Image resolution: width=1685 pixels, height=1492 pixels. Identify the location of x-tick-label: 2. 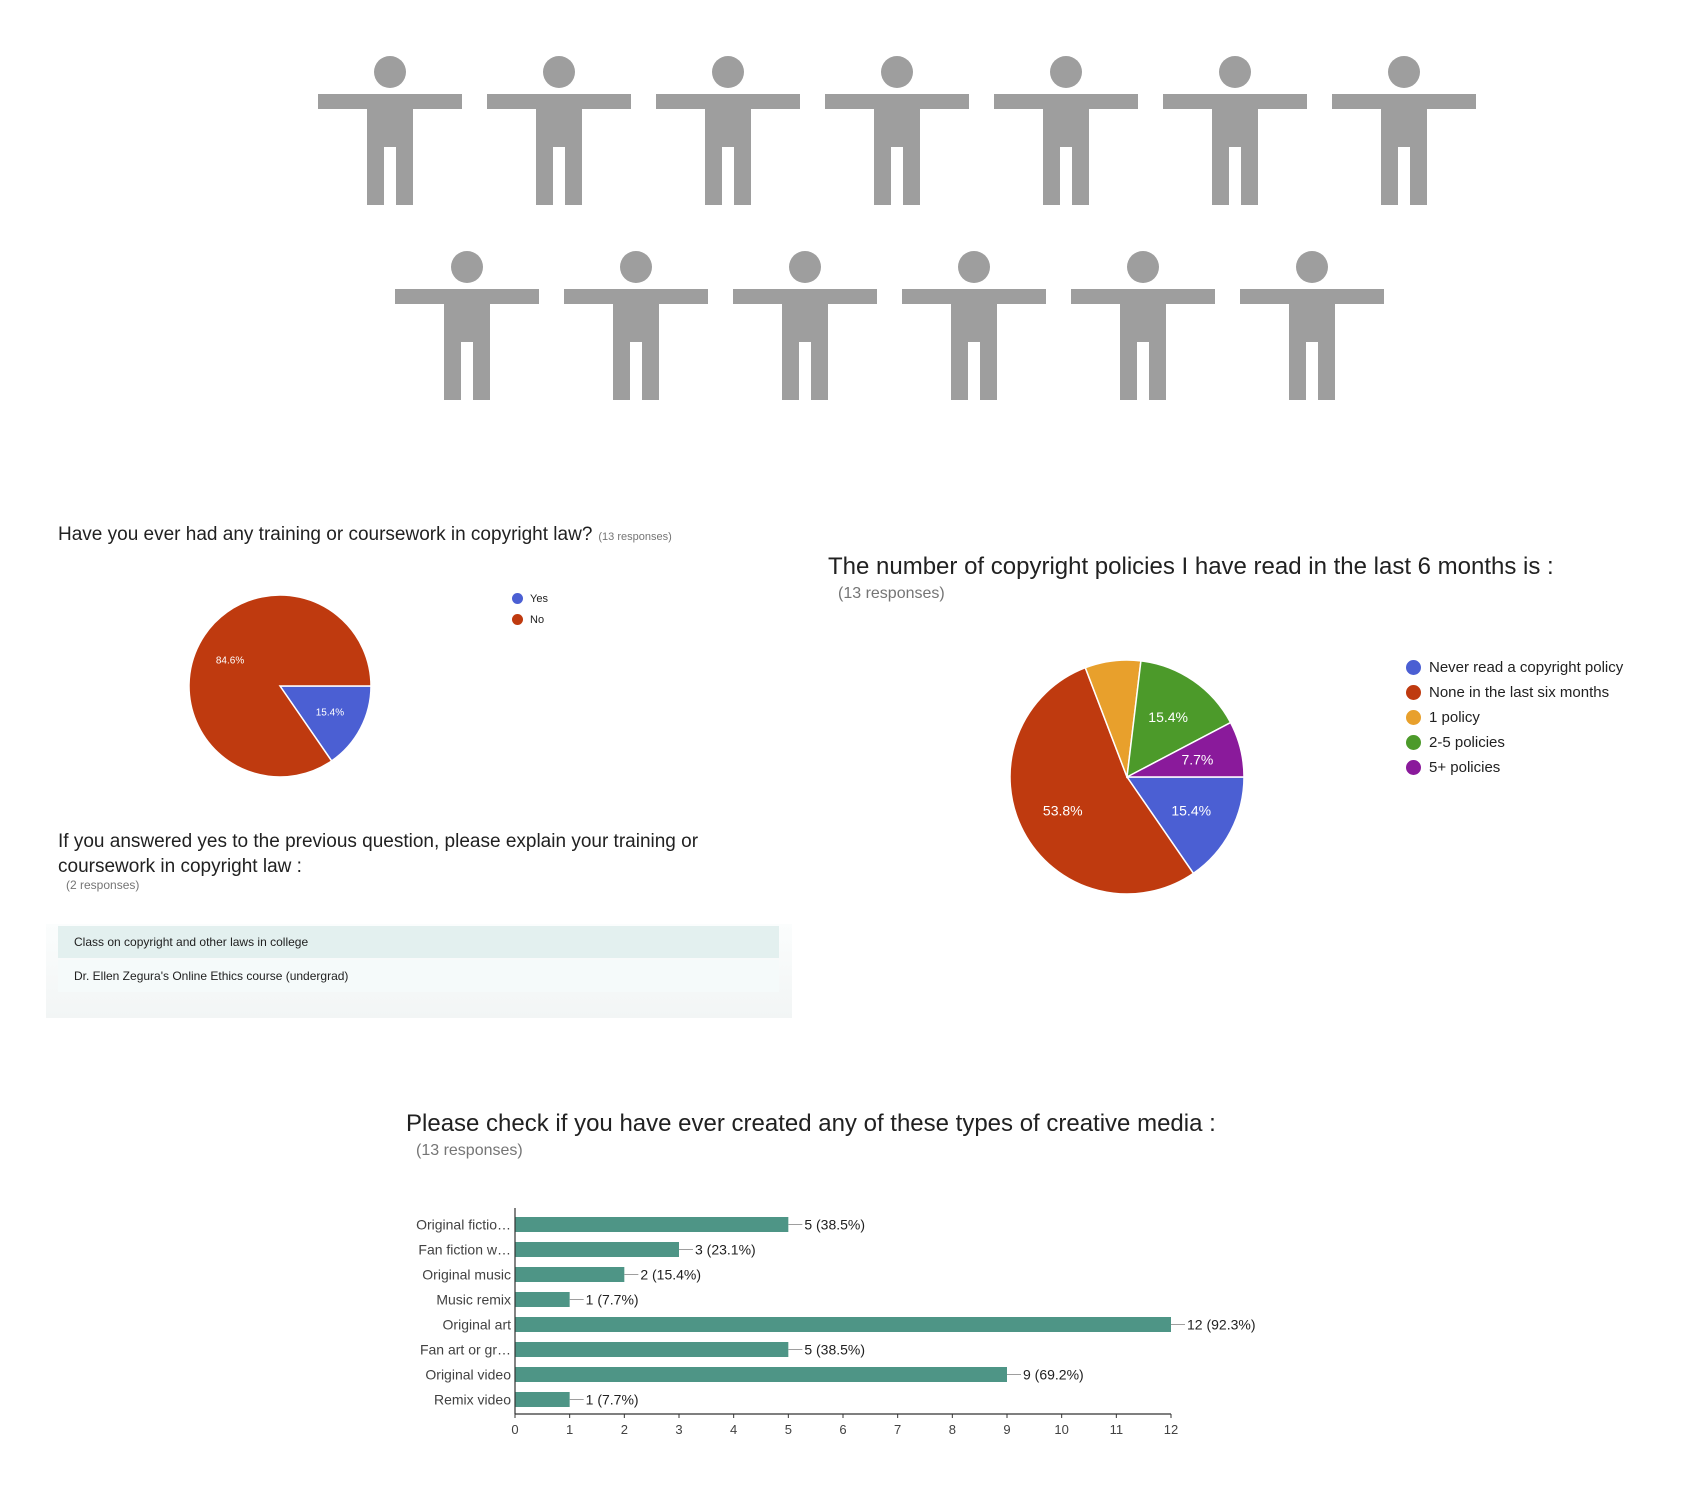
(624, 1429).